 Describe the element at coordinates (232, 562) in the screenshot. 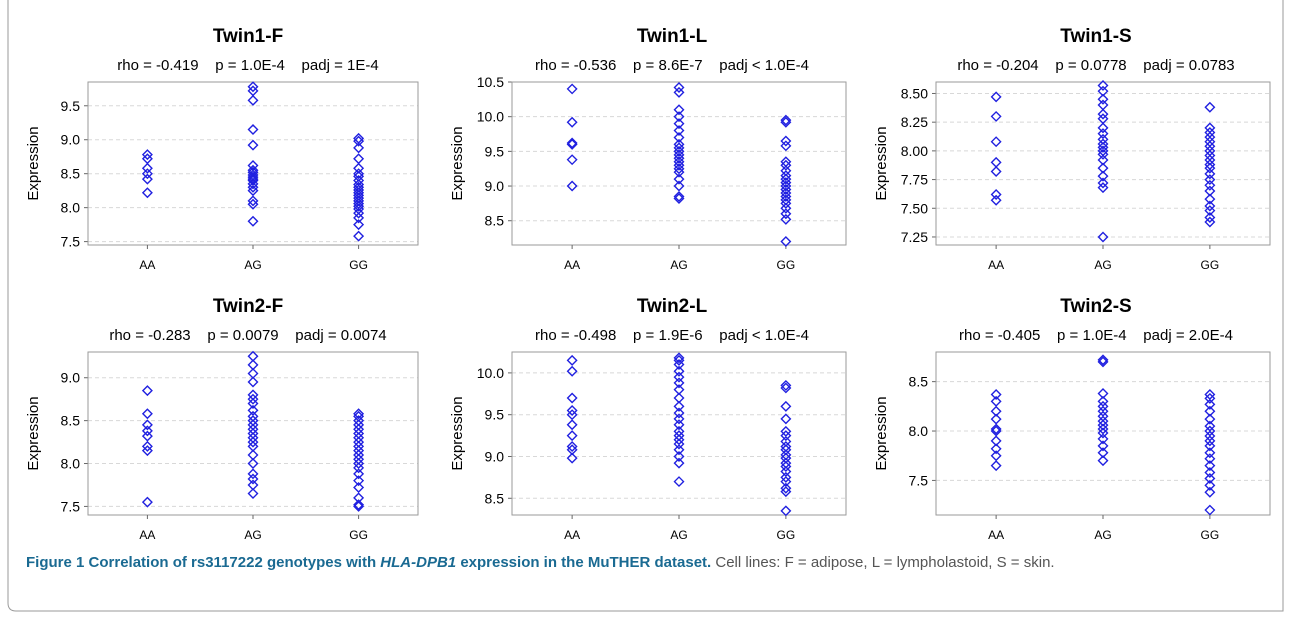

I see `caption-text-before: Correlation of rs3117222 genotypes with` at that location.